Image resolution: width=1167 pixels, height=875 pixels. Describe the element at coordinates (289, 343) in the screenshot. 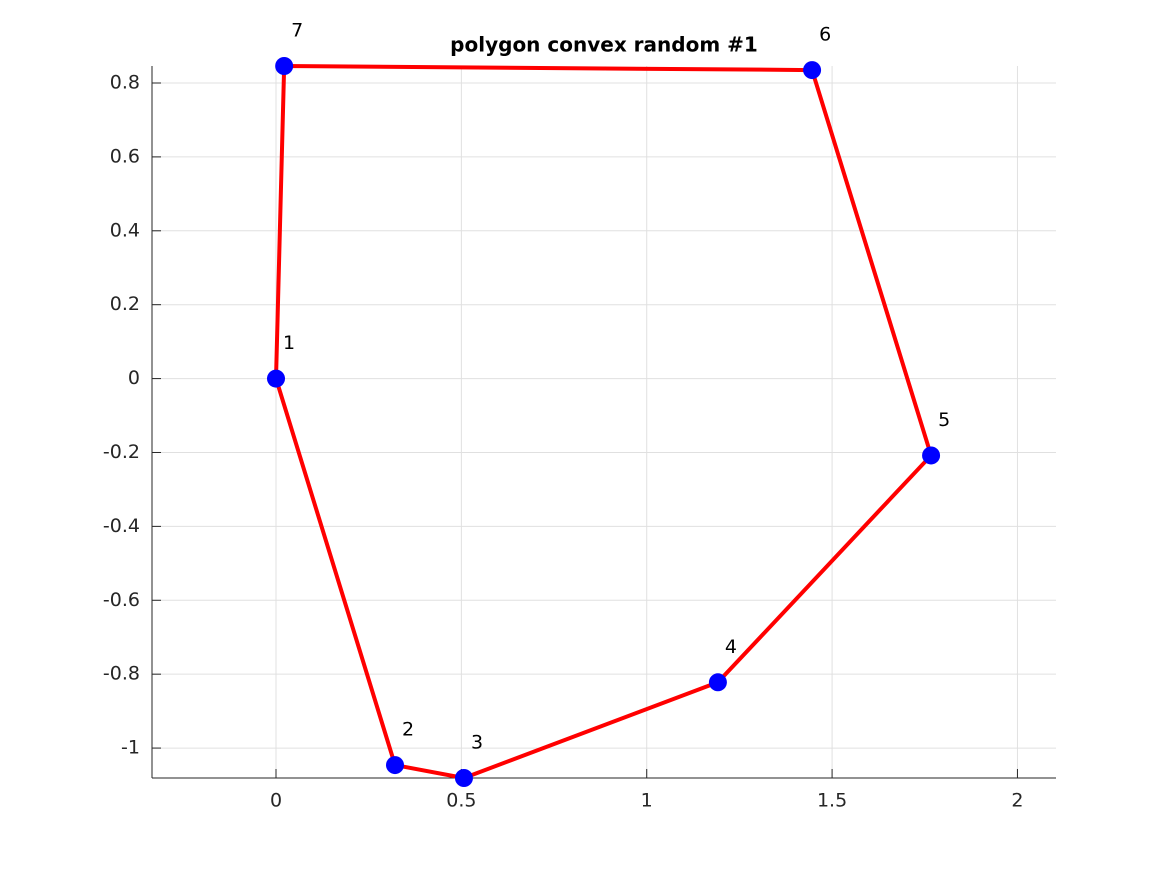

I see `point-label: 1` at that location.